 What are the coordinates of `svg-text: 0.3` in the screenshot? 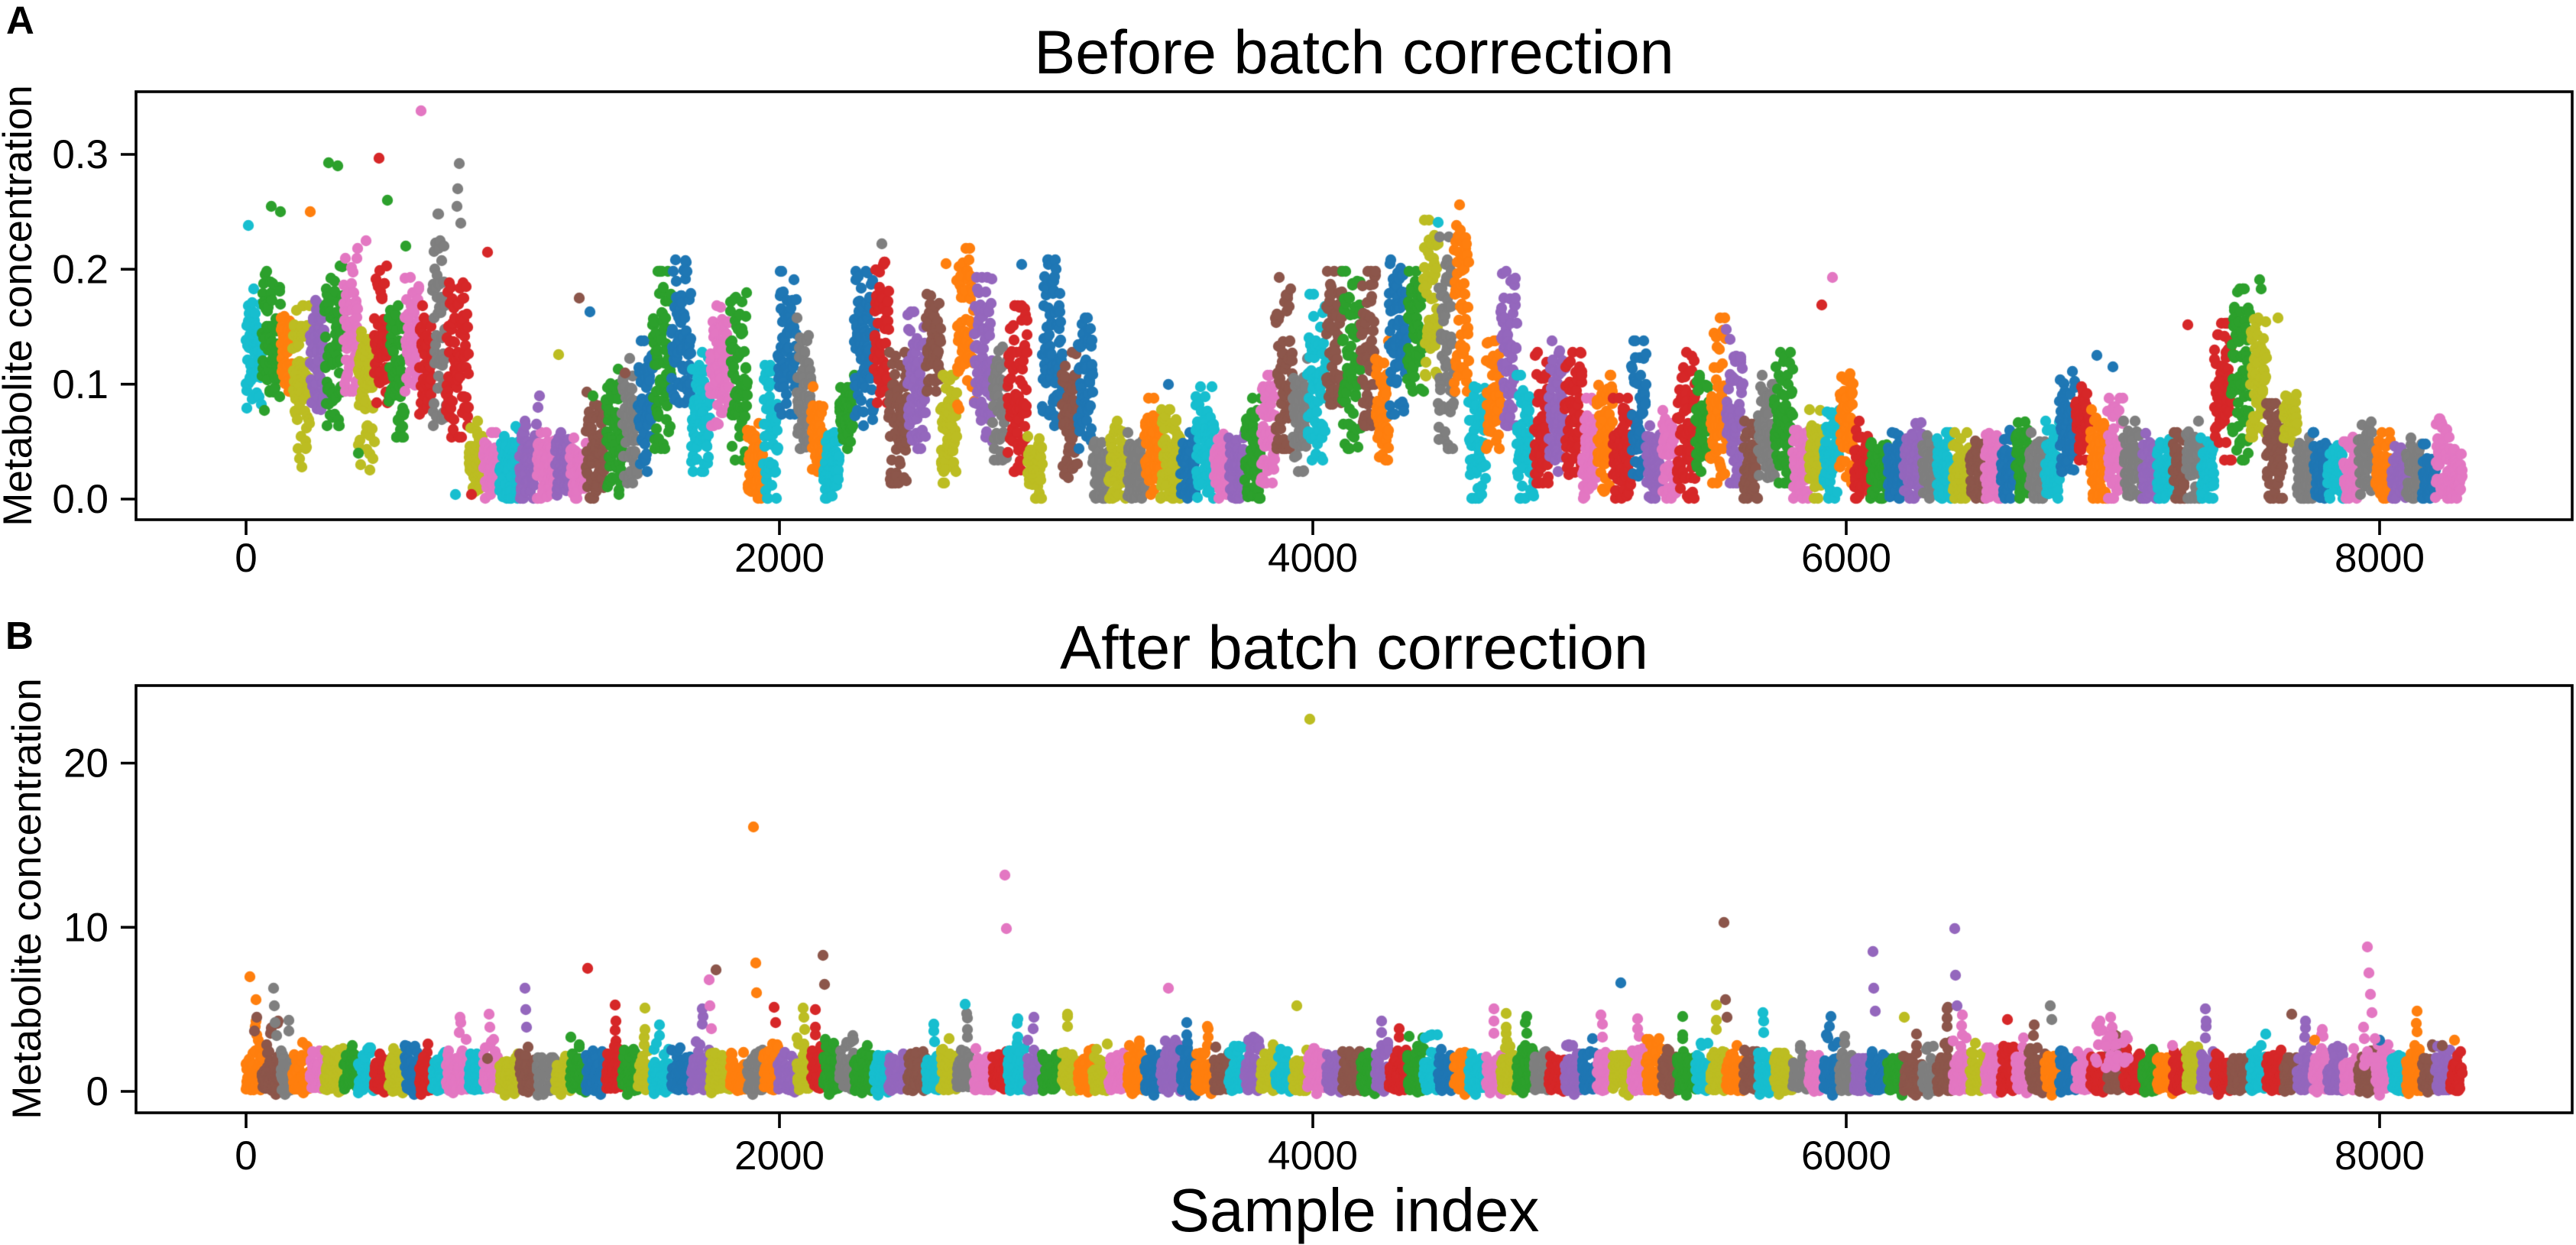 It's located at (80, 155).